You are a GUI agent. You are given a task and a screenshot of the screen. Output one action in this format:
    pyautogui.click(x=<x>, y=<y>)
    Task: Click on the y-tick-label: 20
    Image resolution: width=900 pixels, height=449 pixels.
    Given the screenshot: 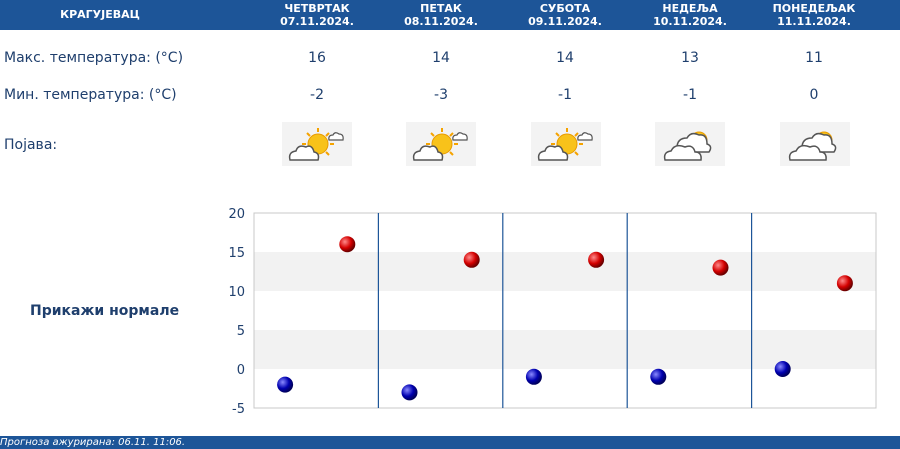 What is the action you would take?
    pyautogui.click(x=236, y=214)
    